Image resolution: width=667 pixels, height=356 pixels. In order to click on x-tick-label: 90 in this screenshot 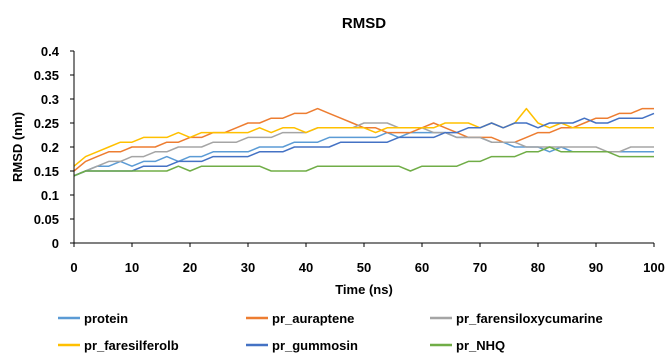, I will do `click(596, 267)`.